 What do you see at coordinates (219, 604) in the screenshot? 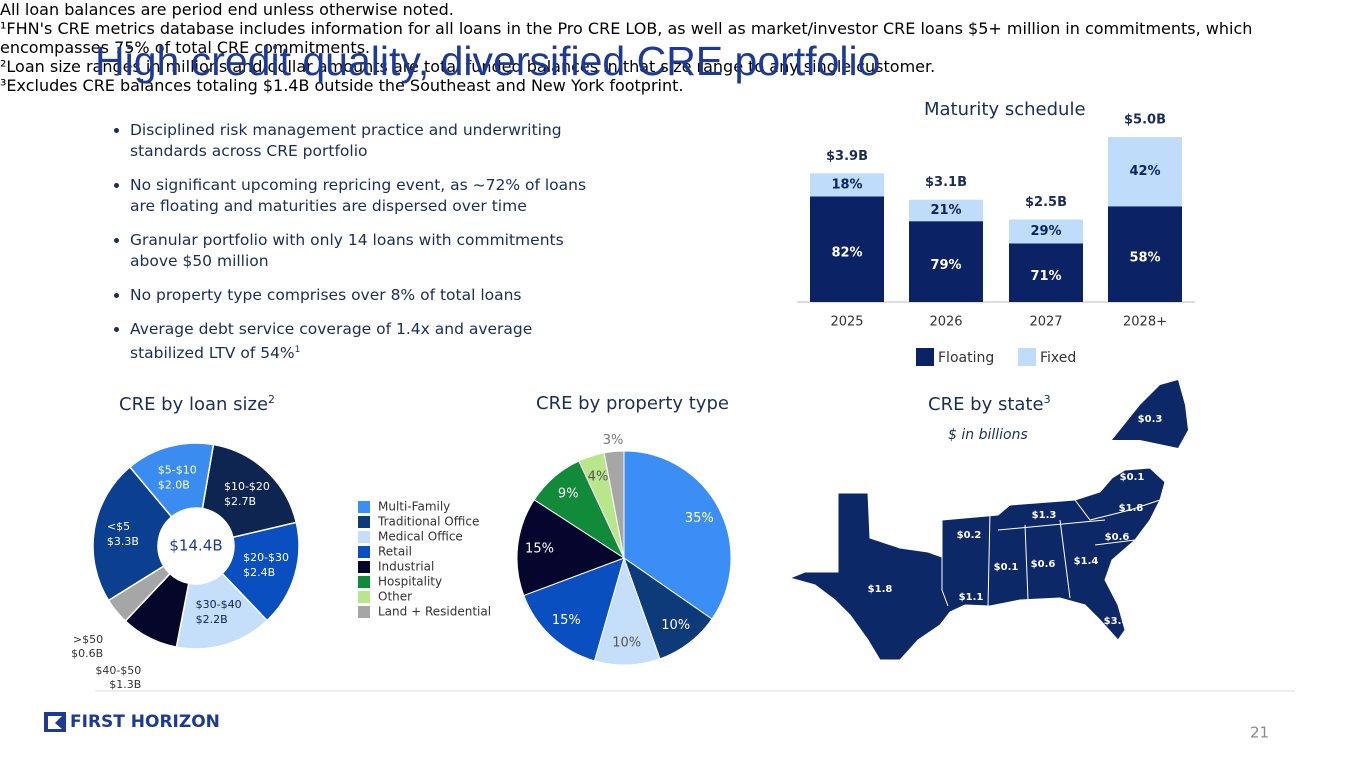
I see `slice-category: $30-$40` at bounding box center [219, 604].